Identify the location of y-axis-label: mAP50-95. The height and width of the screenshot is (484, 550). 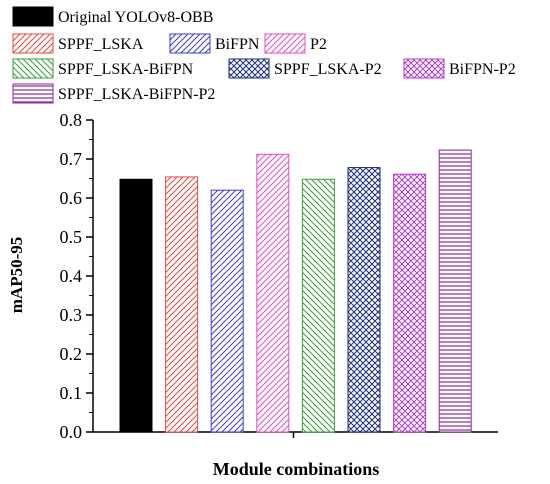
(16, 275).